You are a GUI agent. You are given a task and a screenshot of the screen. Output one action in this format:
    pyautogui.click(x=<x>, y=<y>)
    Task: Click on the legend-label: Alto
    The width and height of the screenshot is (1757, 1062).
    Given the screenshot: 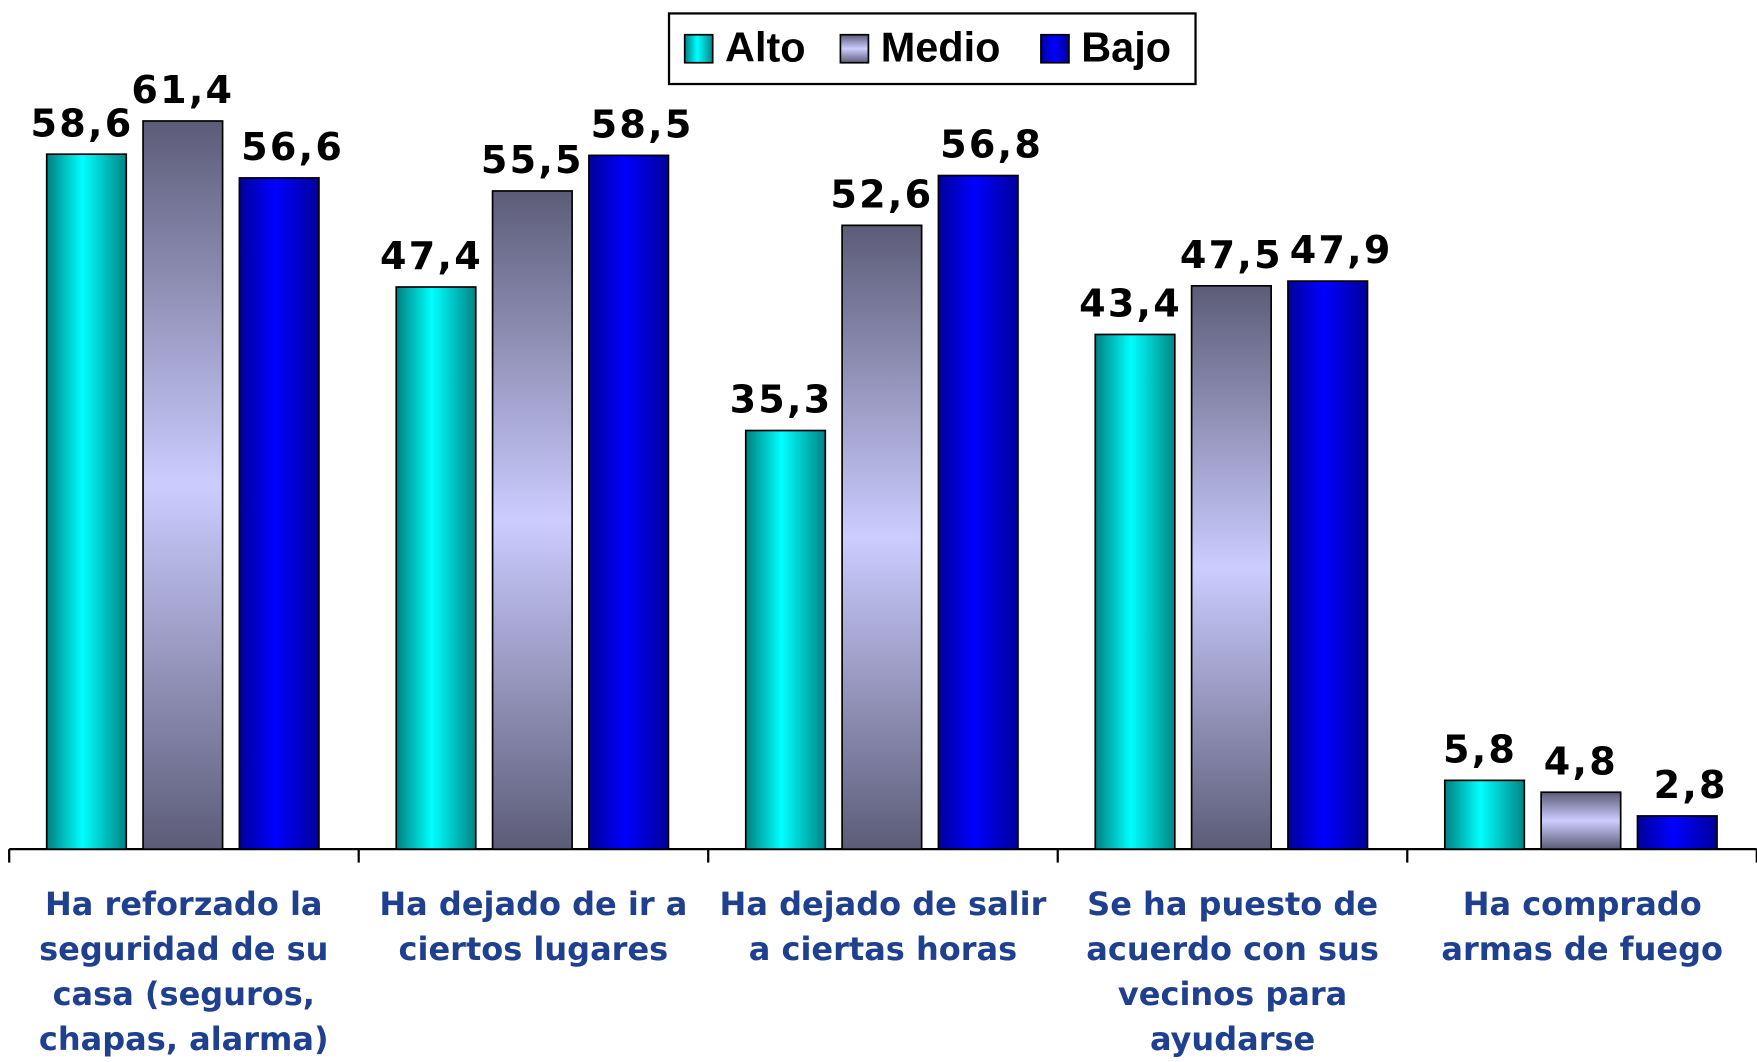 What is the action you would take?
    pyautogui.click(x=765, y=46)
    